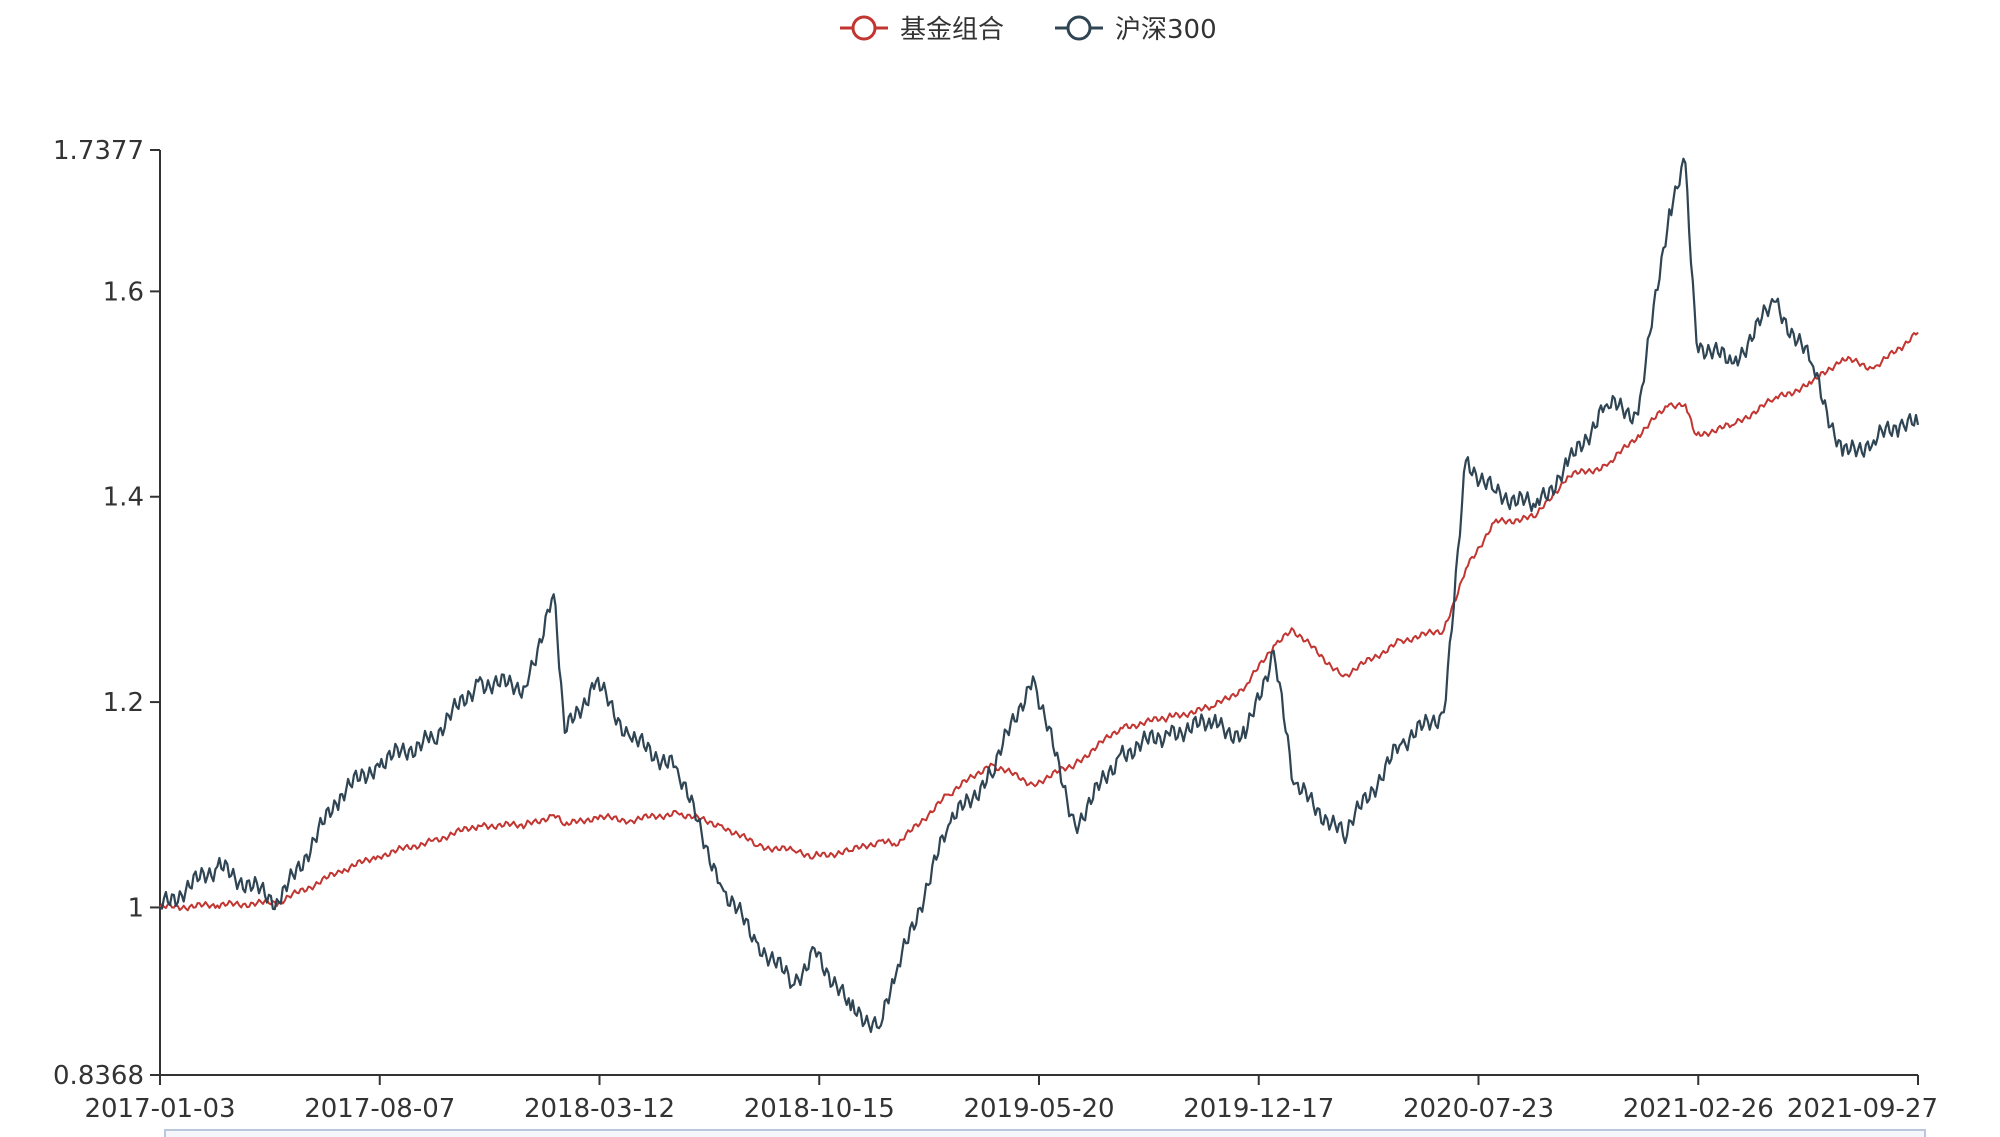 Image resolution: width=2000 pixels, height=1137 pixels. What do you see at coordinates (123, 703) in the screenshot?
I see `y-tick-label: 1.2` at bounding box center [123, 703].